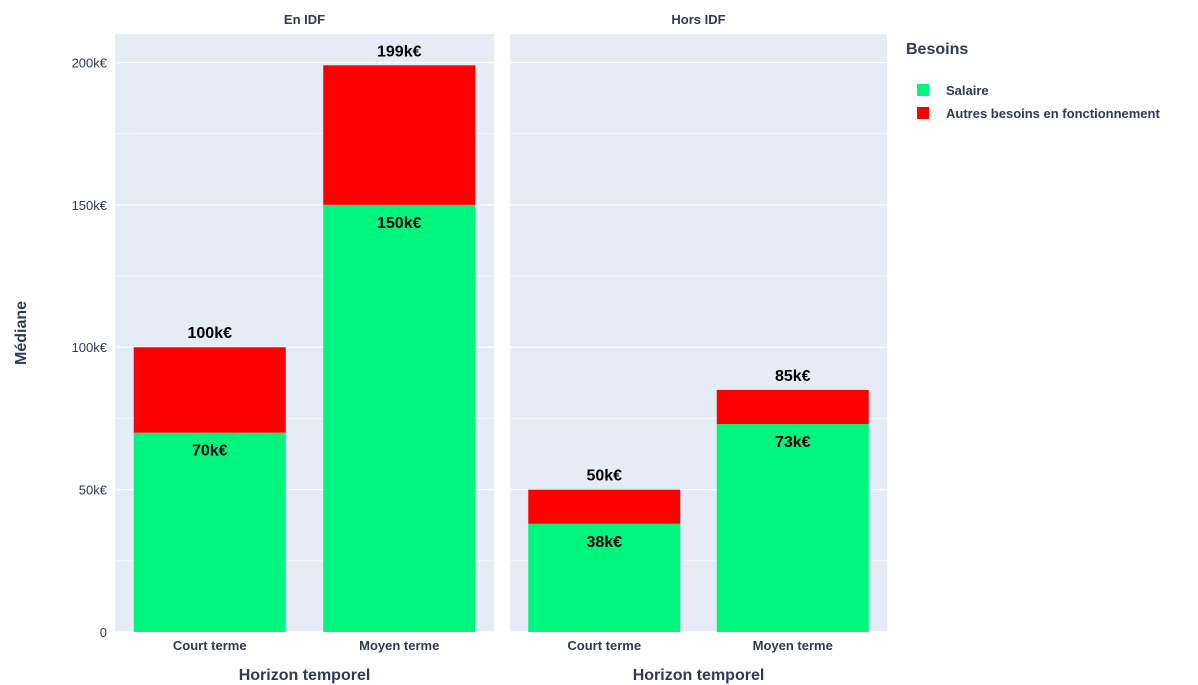  What do you see at coordinates (399, 51) in the screenshot?
I see `data-label-total: 199k€` at bounding box center [399, 51].